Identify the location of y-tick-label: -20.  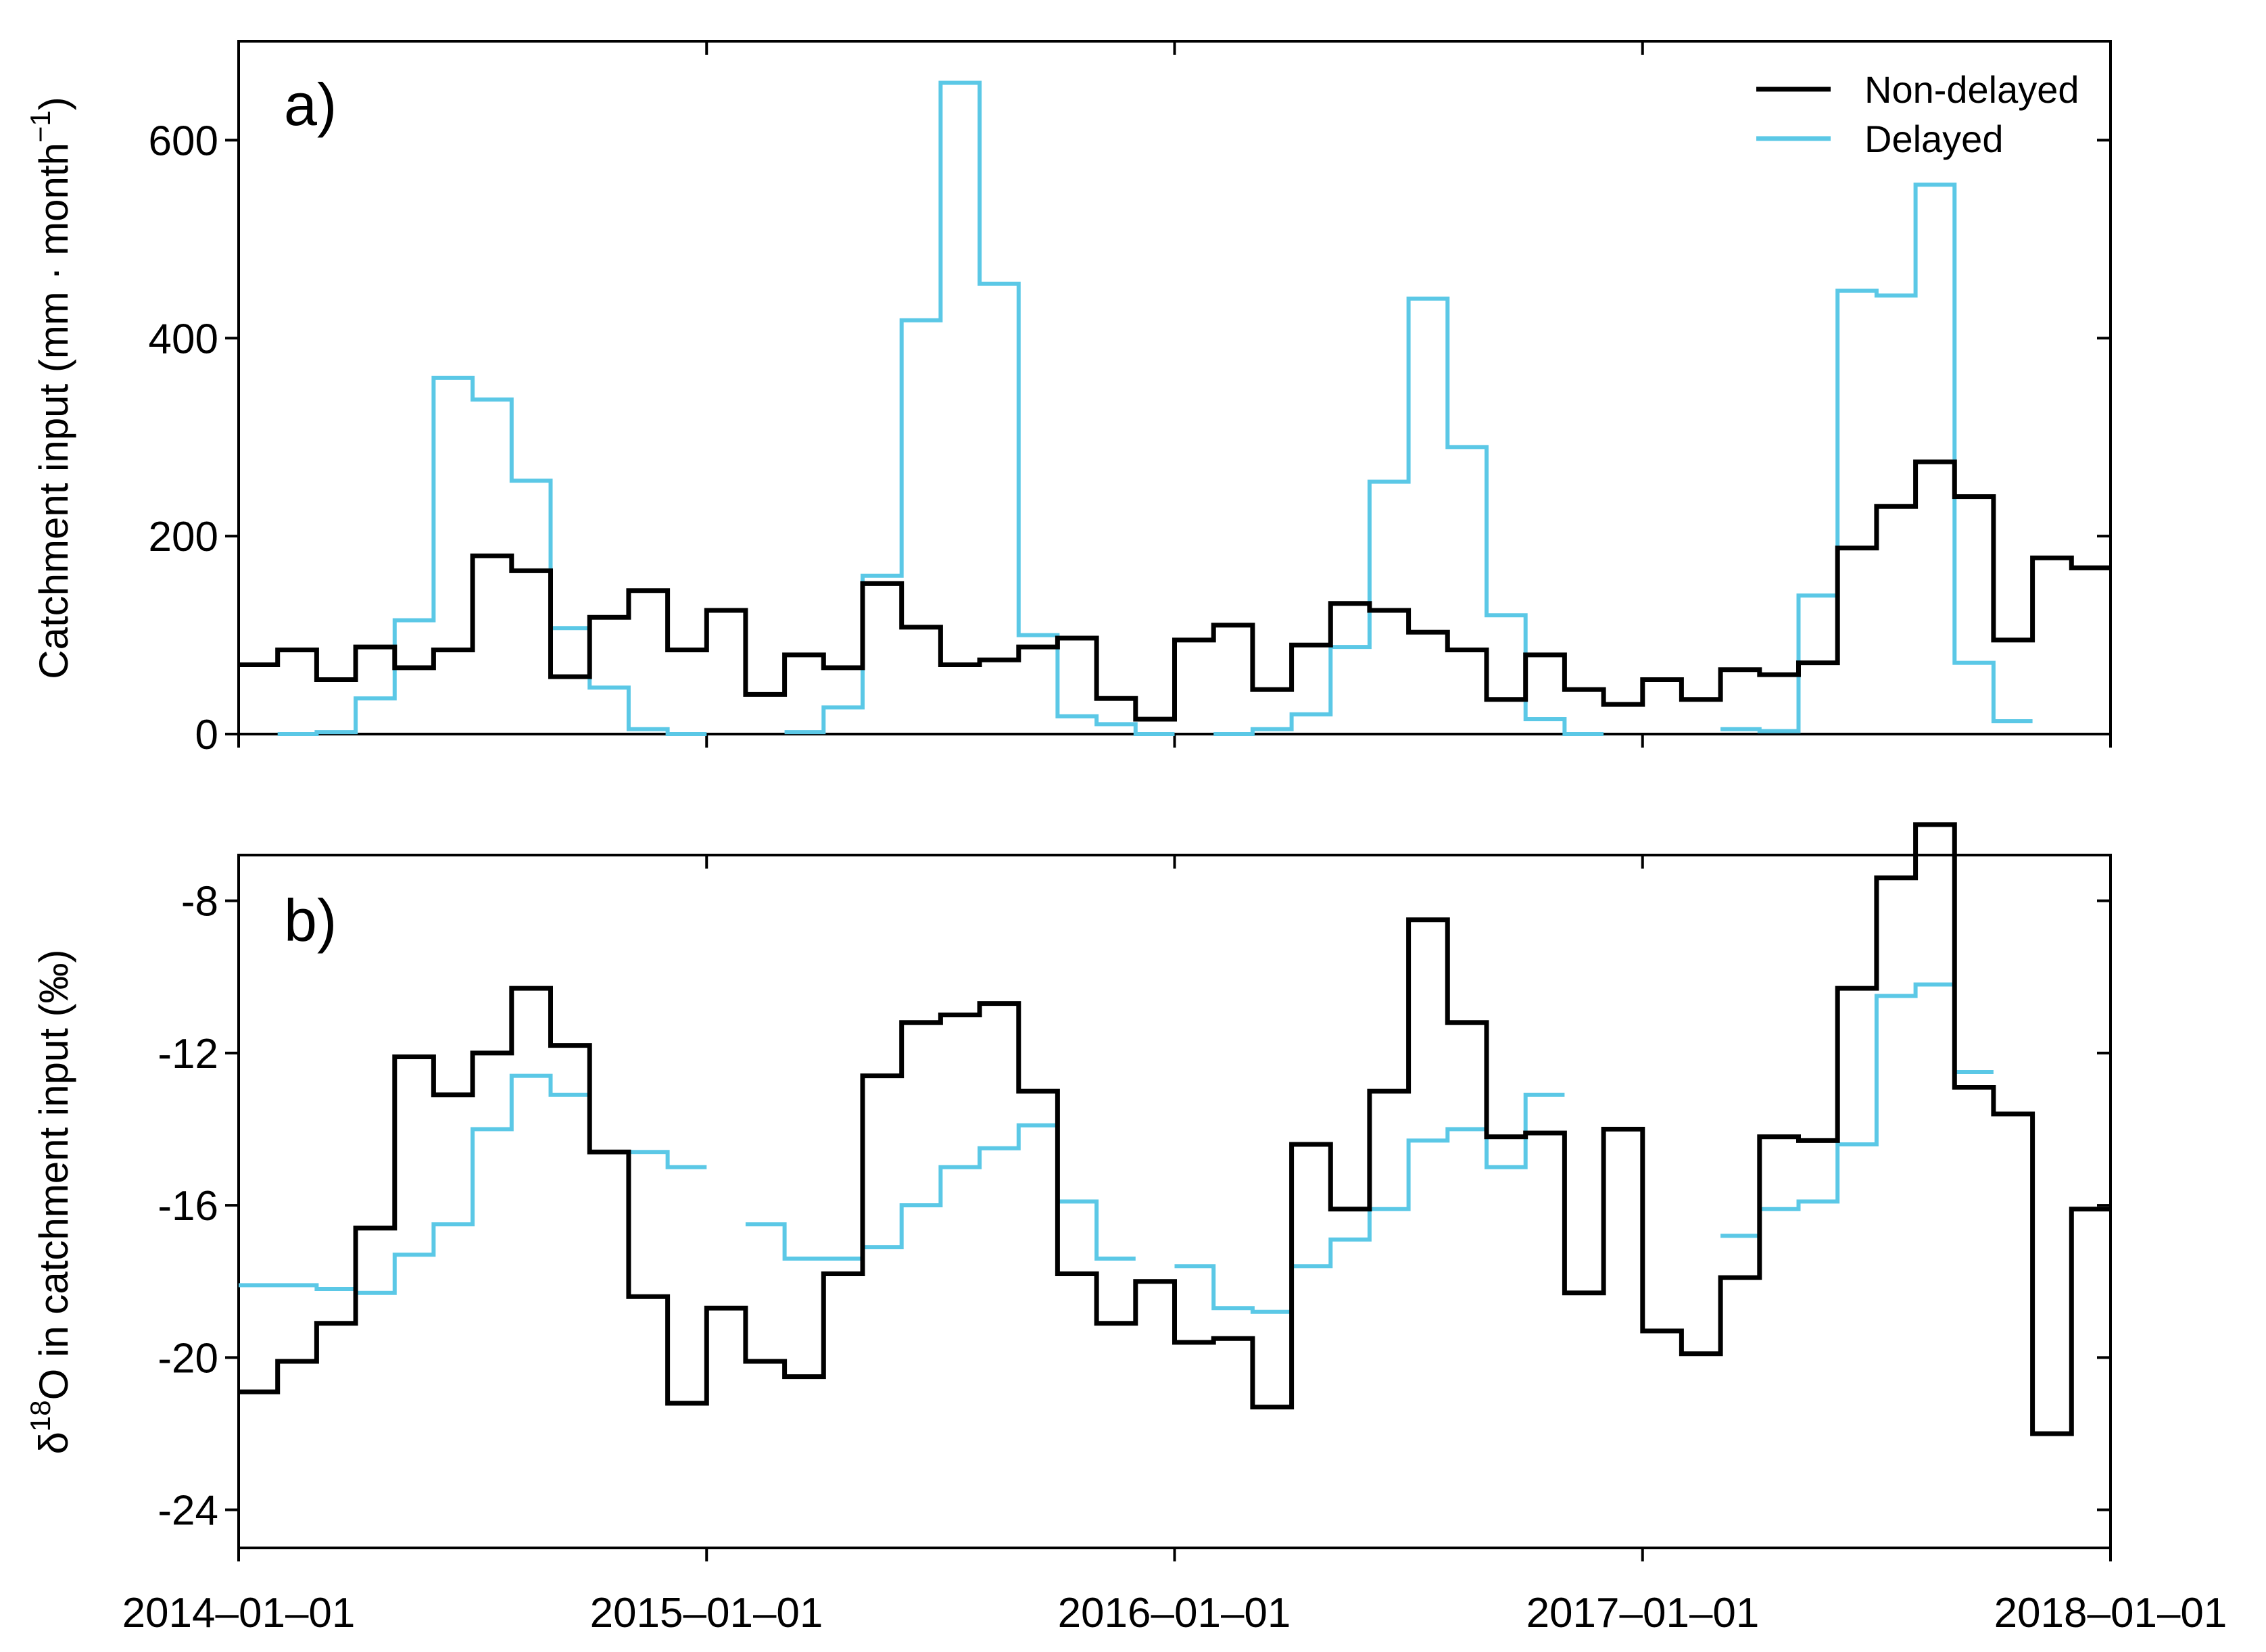
(188, 1358).